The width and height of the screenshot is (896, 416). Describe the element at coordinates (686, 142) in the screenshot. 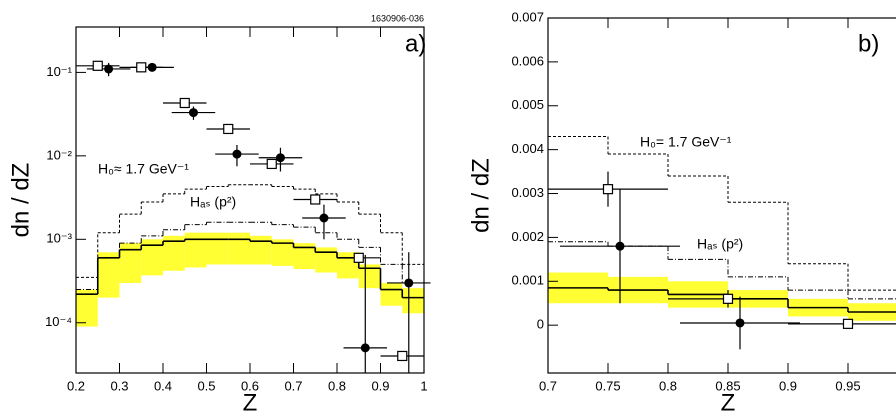

I see `annotation: H₀= 1.7 GeV⁻¹` at that location.